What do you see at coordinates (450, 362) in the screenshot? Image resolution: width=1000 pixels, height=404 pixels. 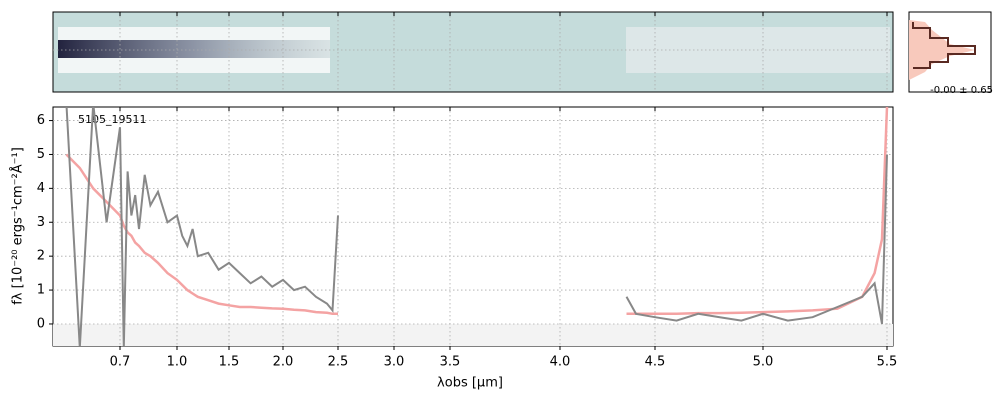 I see `x-tick-label: 3.5` at bounding box center [450, 362].